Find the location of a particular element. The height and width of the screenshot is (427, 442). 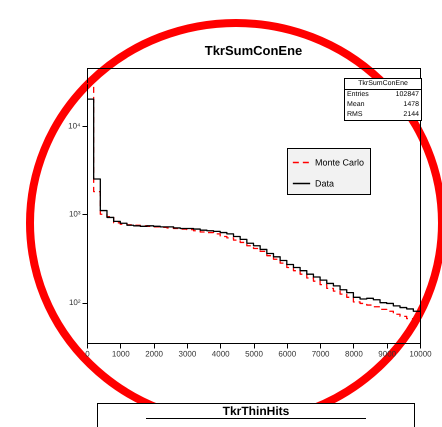

x-tick-label: 4000 is located at coordinates (221, 354).